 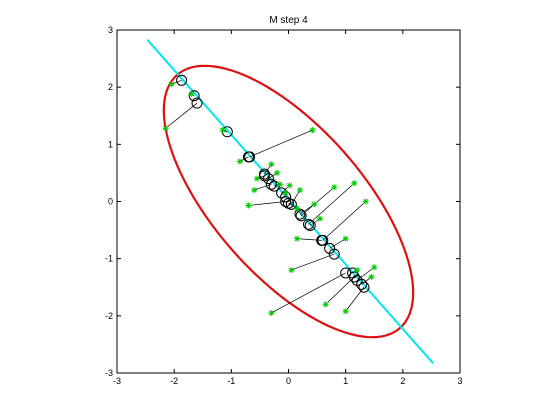 I want to click on y-tick-label: 0, so click(x=110, y=202).